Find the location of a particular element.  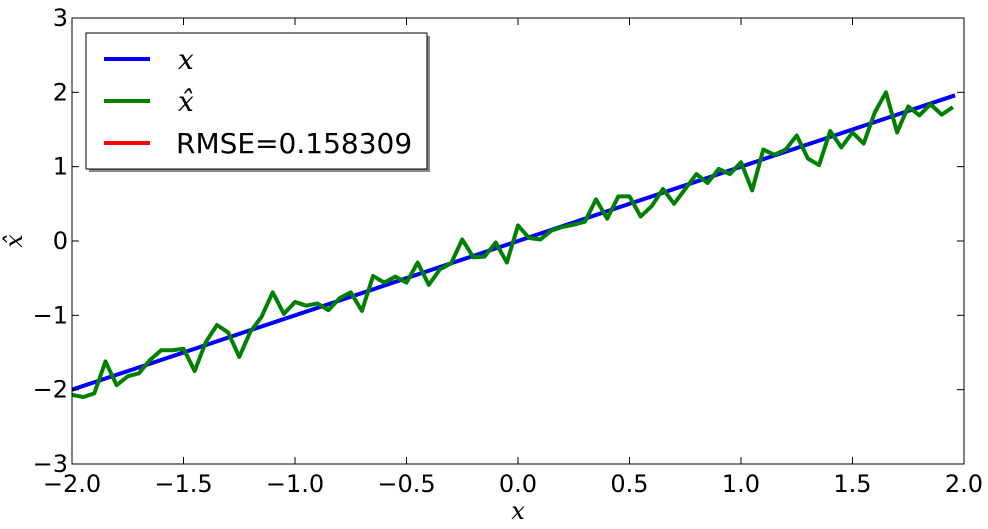

legend-label-3: RMSE=0.158309 is located at coordinates (294, 143).